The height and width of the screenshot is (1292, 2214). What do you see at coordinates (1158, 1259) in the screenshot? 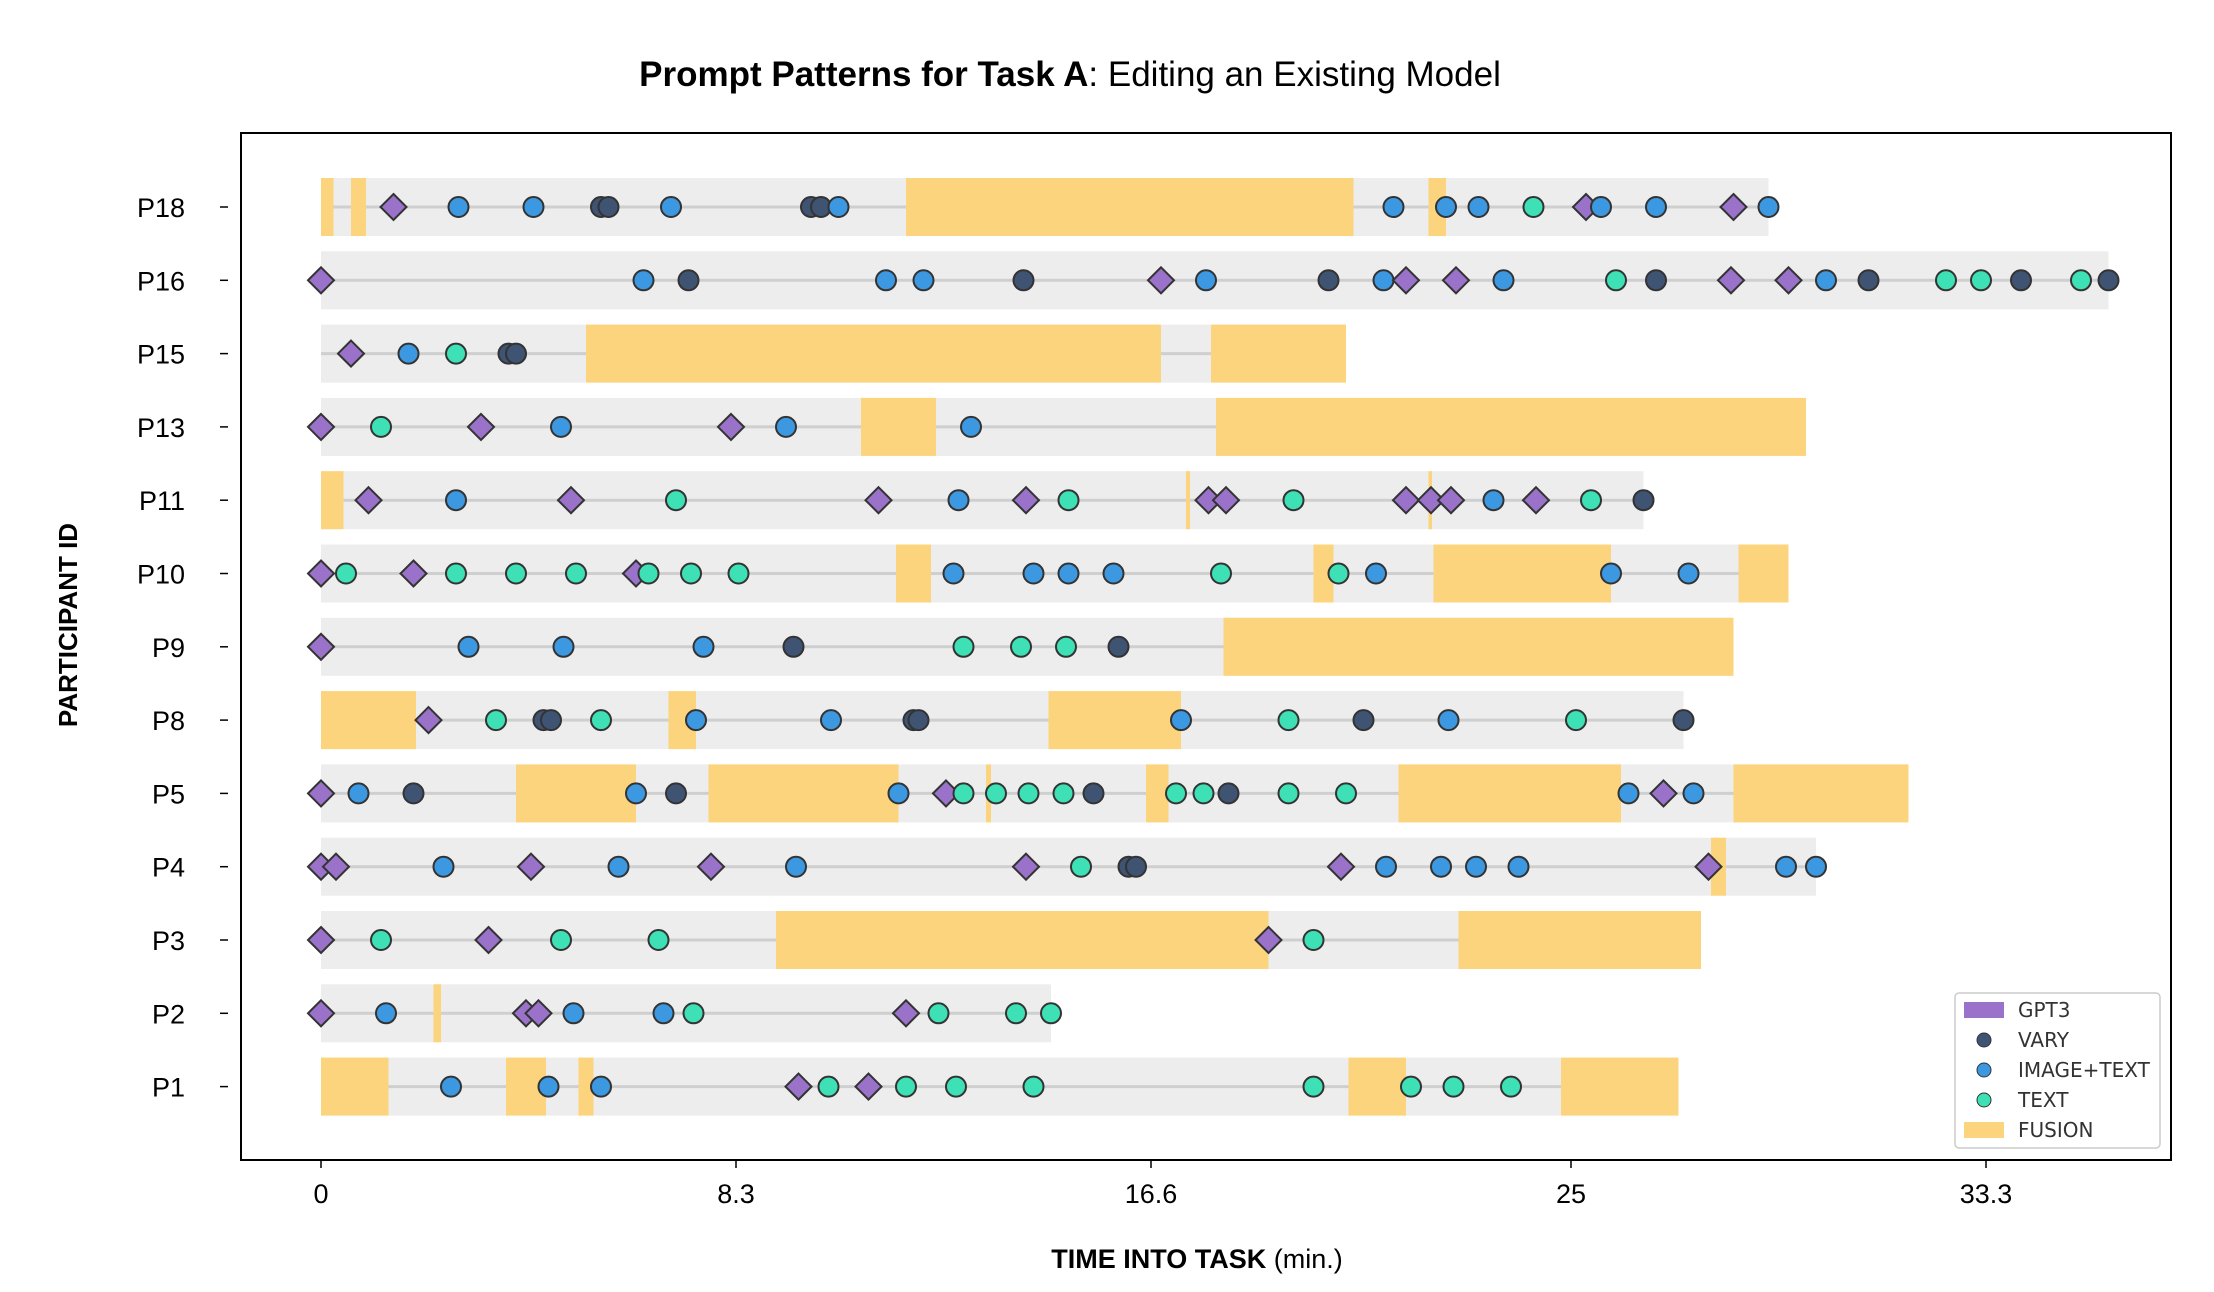
I see `x-axis-label-bold: TIME INTO TASK` at bounding box center [1158, 1259].